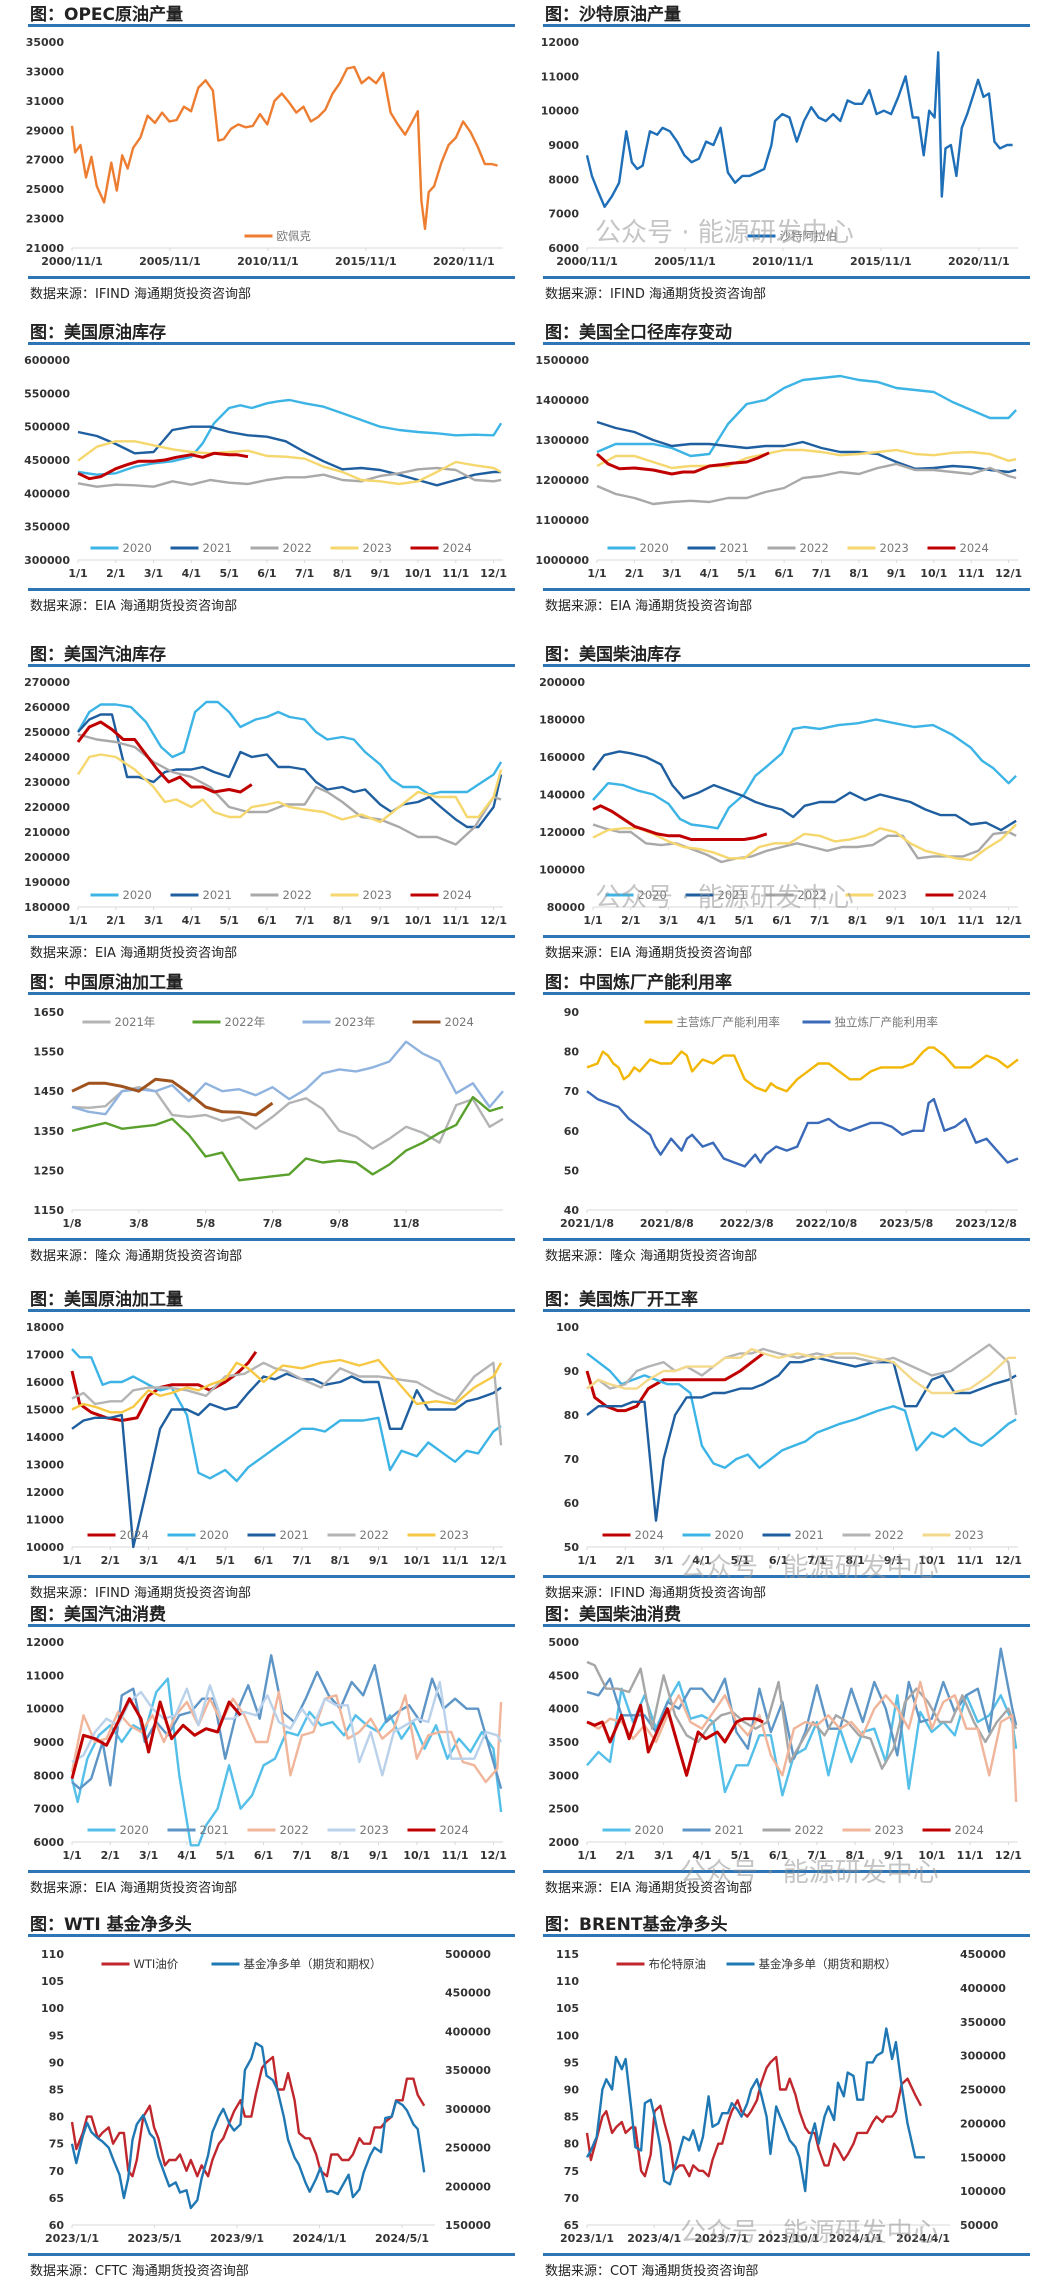  I want to click on y2-tick-label: 400000, so click(983, 1988).